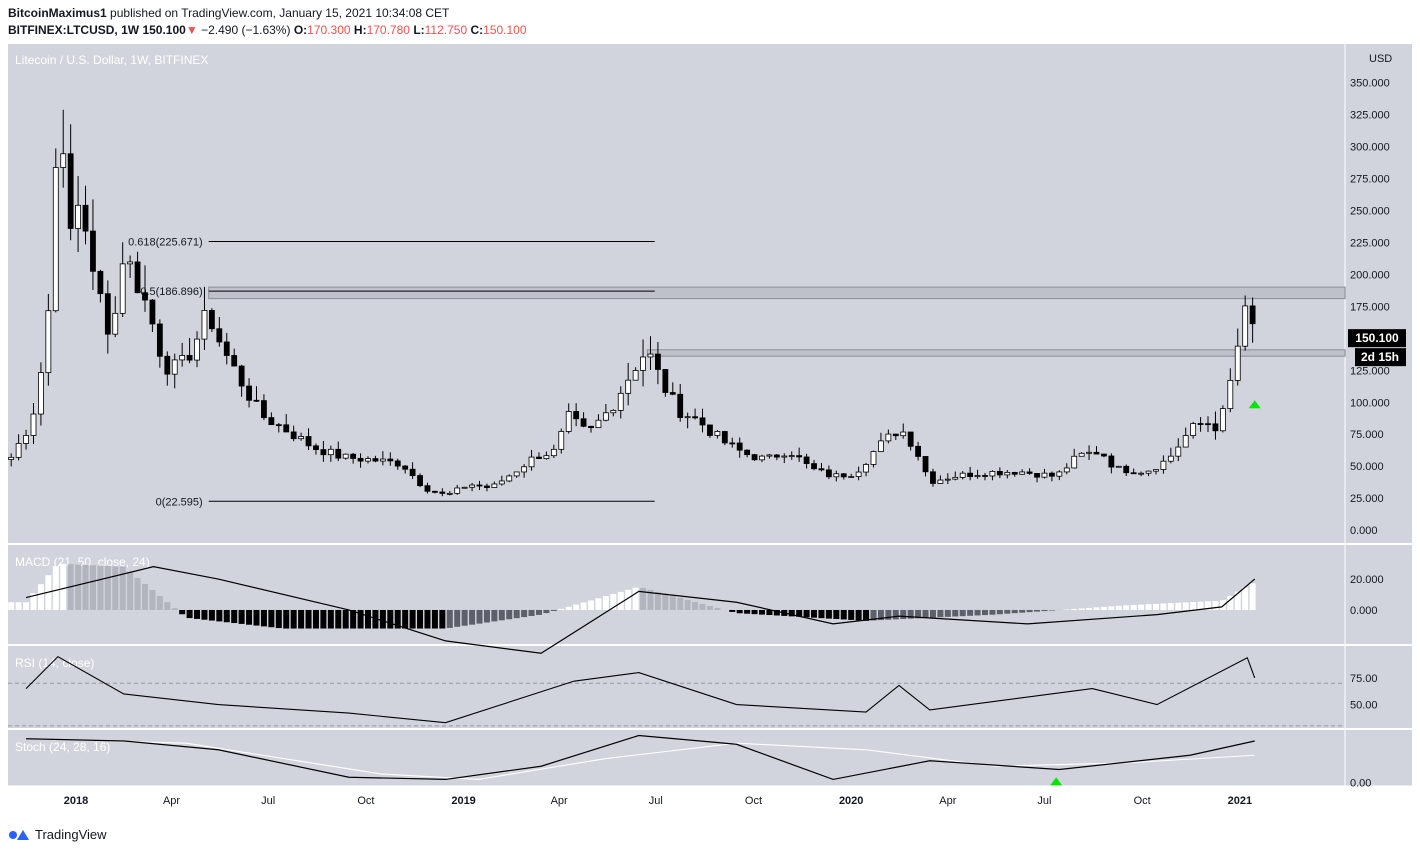  Describe the element at coordinates (505, 30) in the screenshot. I see `close-value: 150.100` at that location.